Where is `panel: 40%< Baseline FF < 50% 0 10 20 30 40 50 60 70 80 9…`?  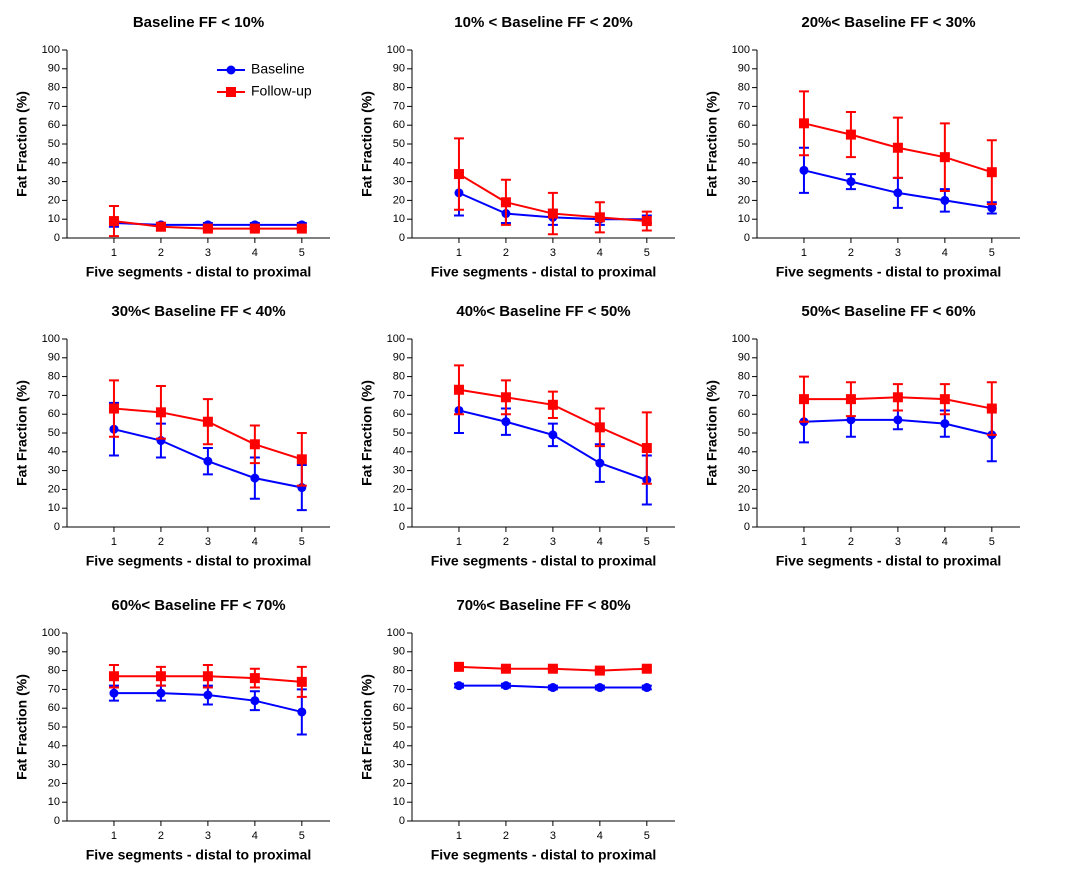
panel: 40%< Baseline FF < 50% 0 10 20 30 40 50 60 70 80 9… is located at coordinates (517, 436).